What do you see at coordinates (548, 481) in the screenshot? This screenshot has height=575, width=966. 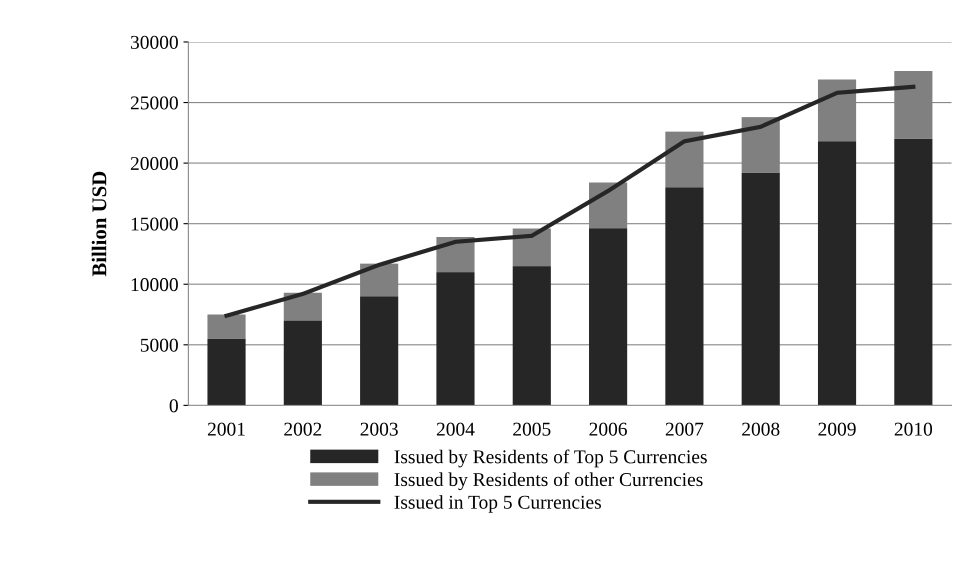 I see `legend-label: Issued by Residents of other Currencies` at bounding box center [548, 481].